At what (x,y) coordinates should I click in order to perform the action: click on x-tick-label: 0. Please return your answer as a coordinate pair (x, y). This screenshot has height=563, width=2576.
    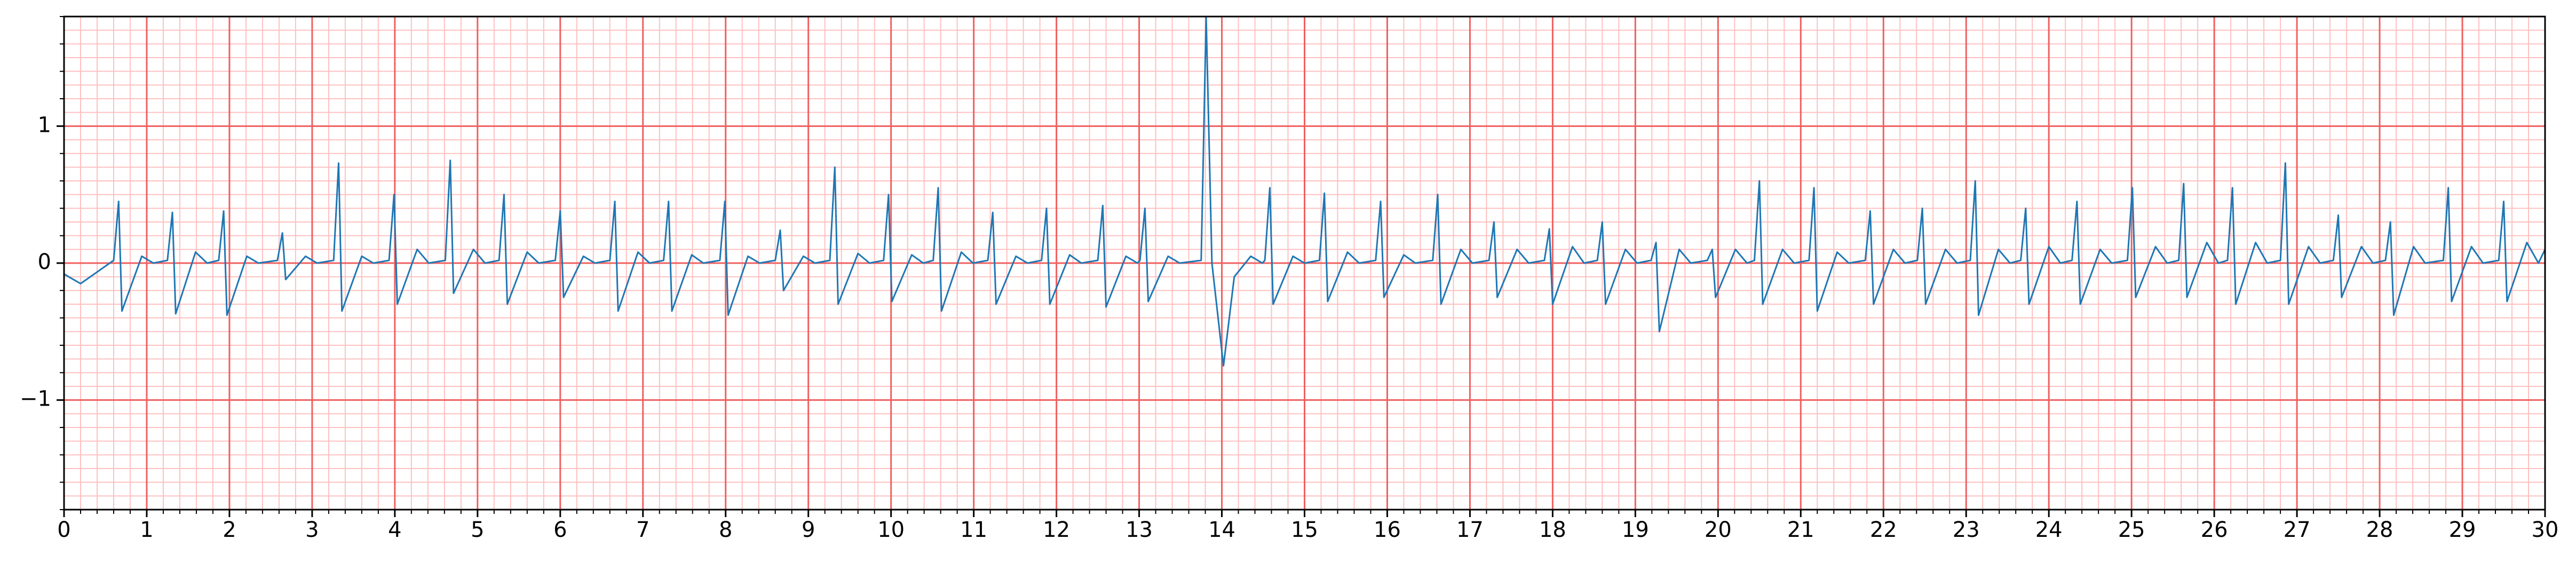
    Looking at the image, I should click on (63, 530).